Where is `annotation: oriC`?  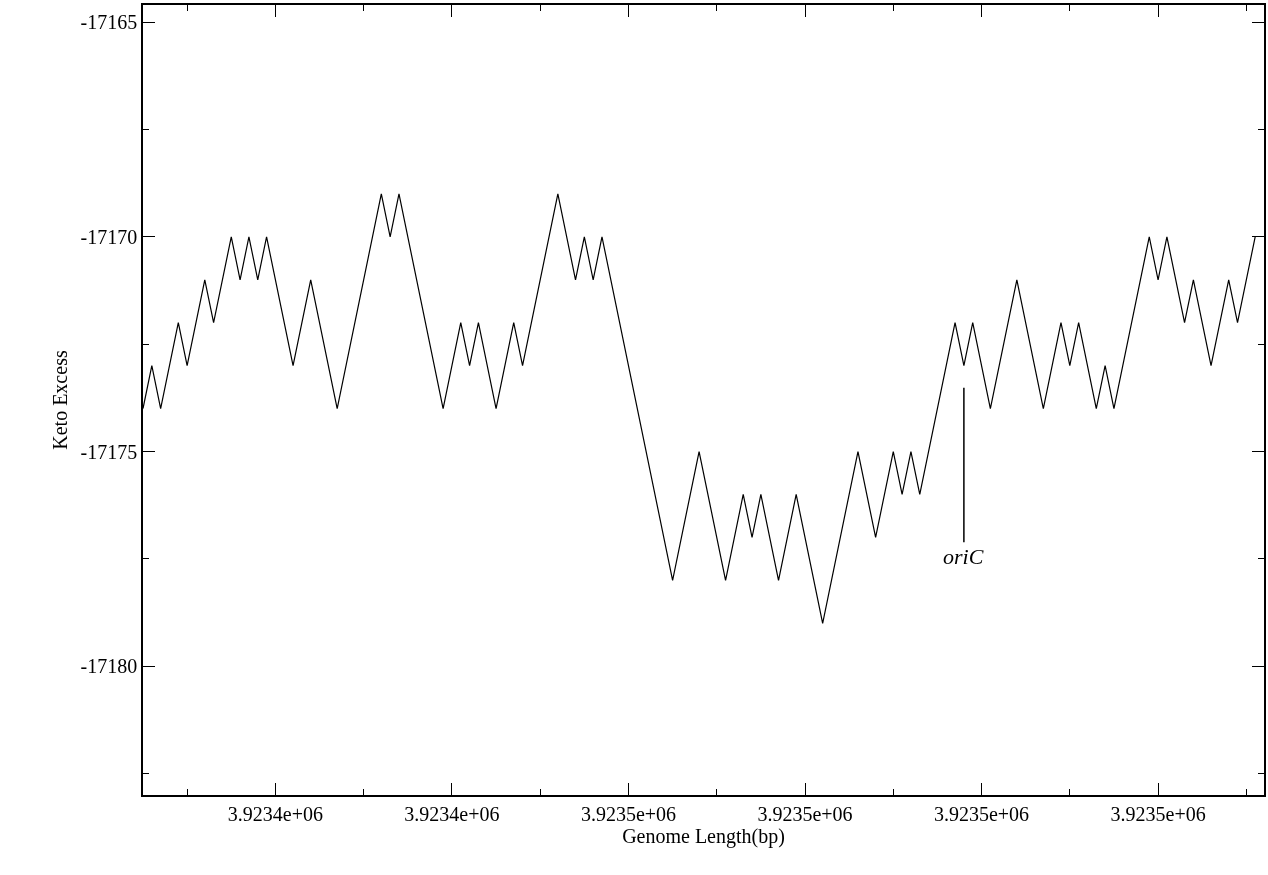
annotation: oriC is located at coordinates (963, 556).